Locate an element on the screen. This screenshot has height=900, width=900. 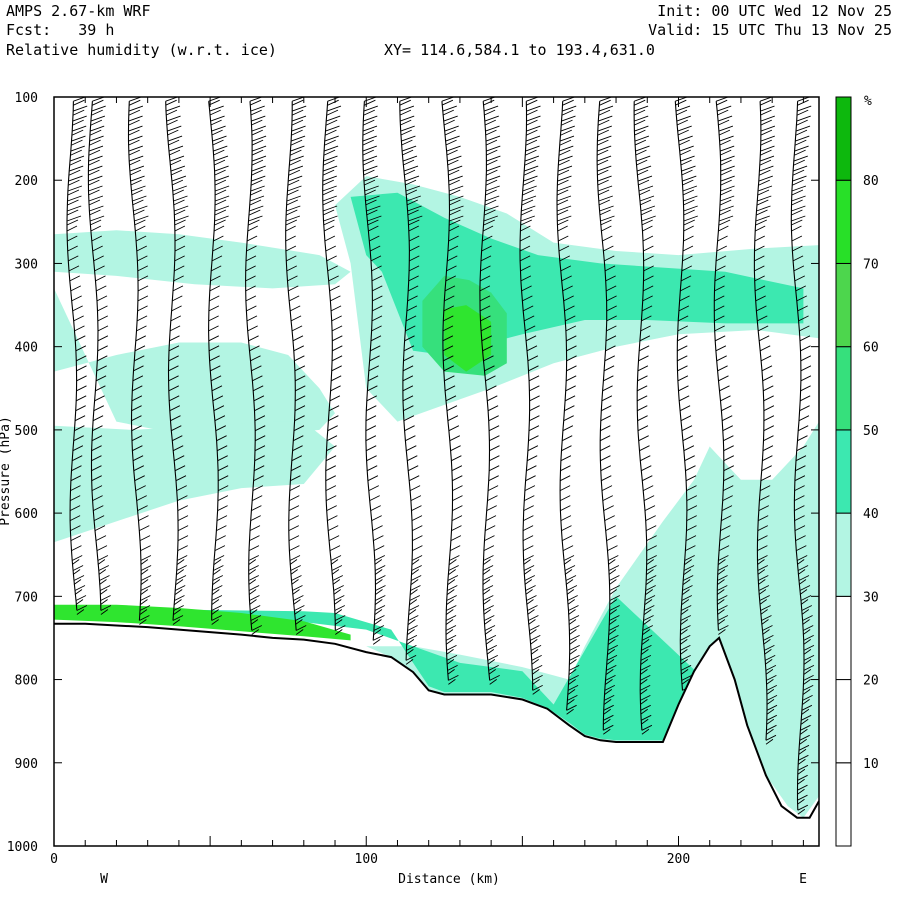
y-tick-label-200: 200 is located at coordinates (26, 181).